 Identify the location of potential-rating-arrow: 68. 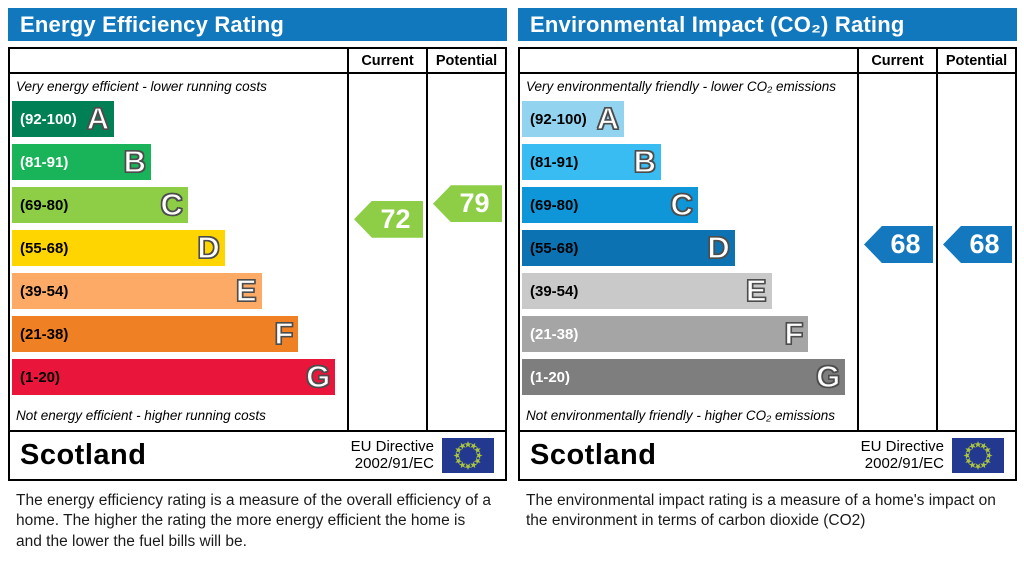
(977, 244).